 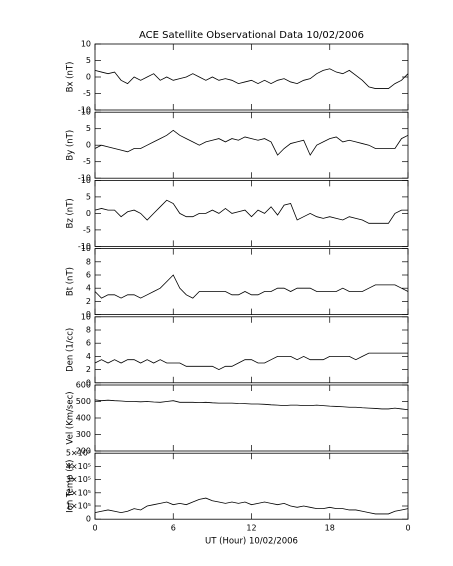 I want to click on y-axis-label: Den (1/cc), so click(x=71, y=350).